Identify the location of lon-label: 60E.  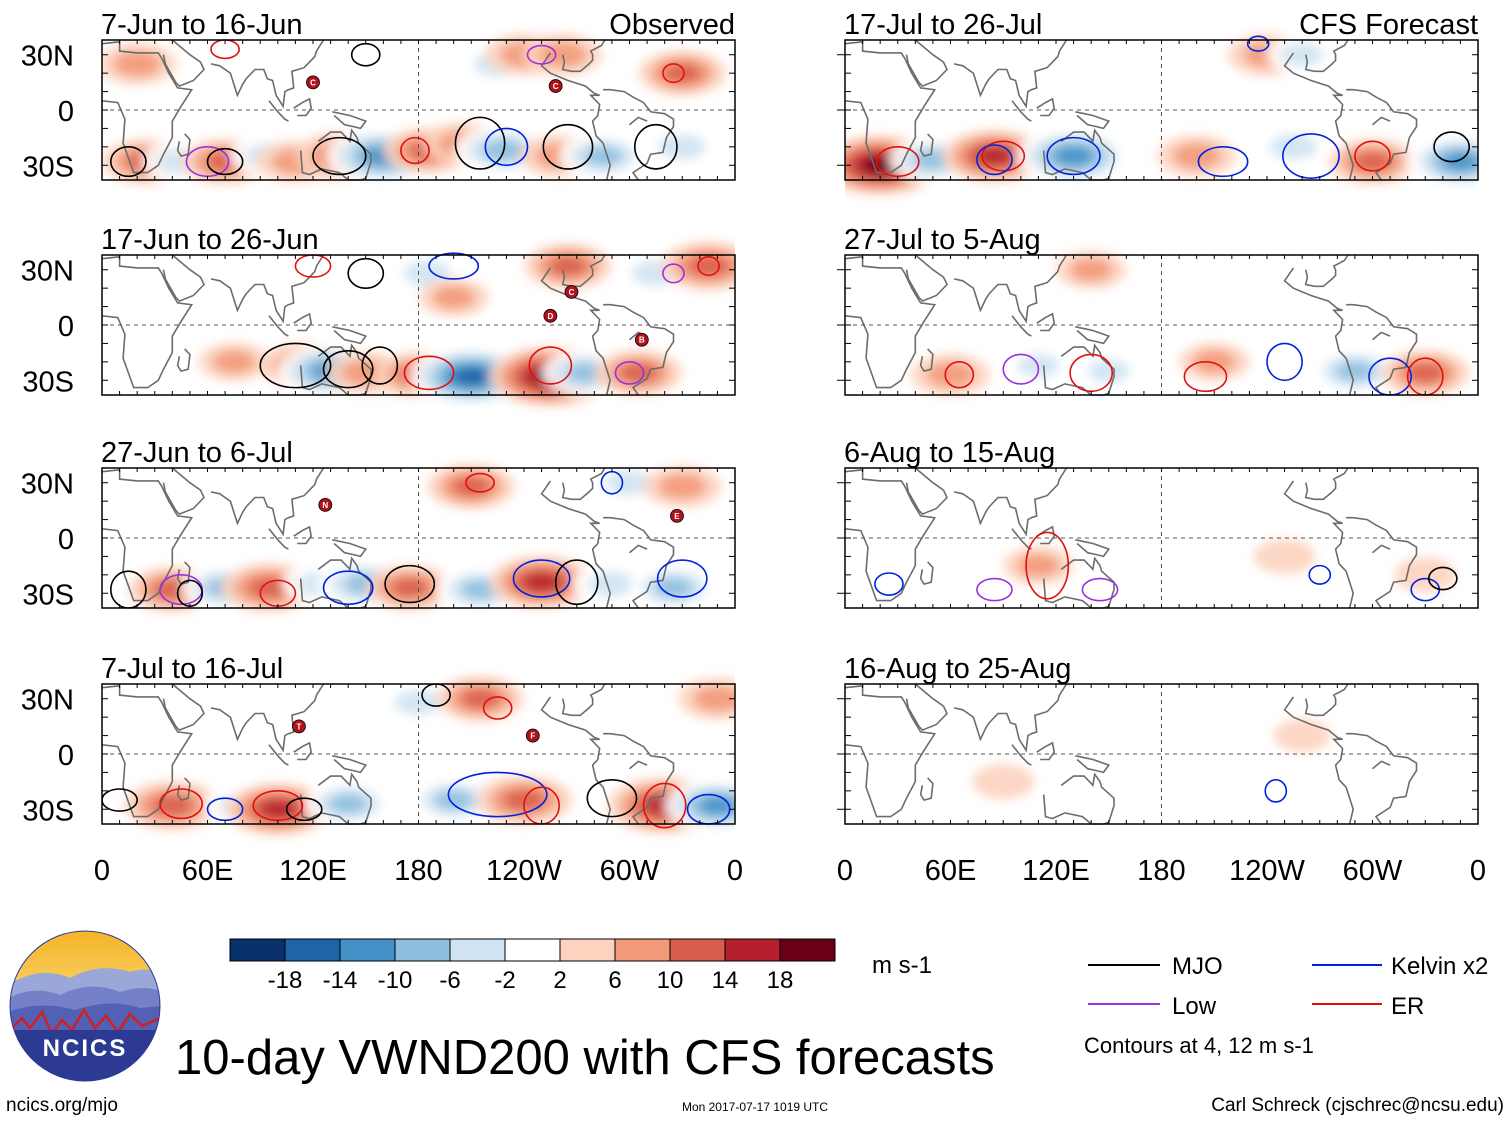
(951, 871).